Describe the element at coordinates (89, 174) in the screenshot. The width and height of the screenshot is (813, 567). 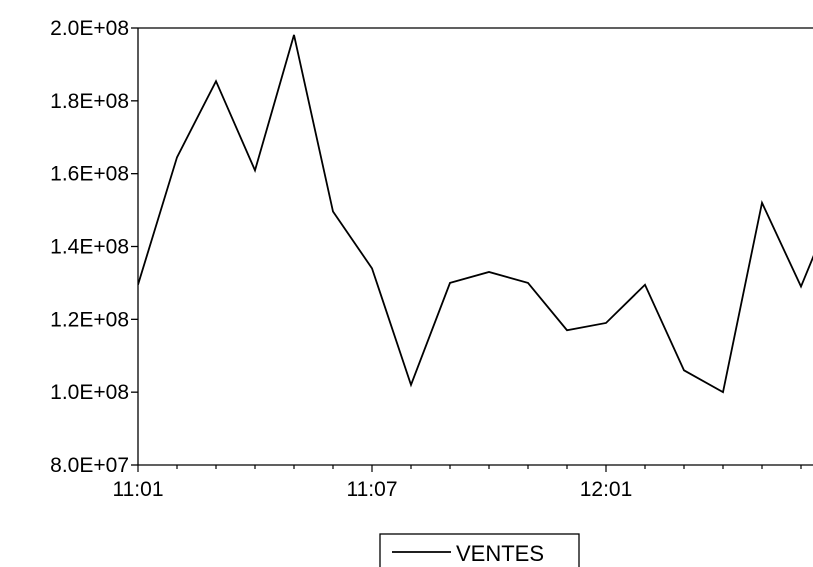
I see `y-tick-label-4: 1.6E+08` at that location.